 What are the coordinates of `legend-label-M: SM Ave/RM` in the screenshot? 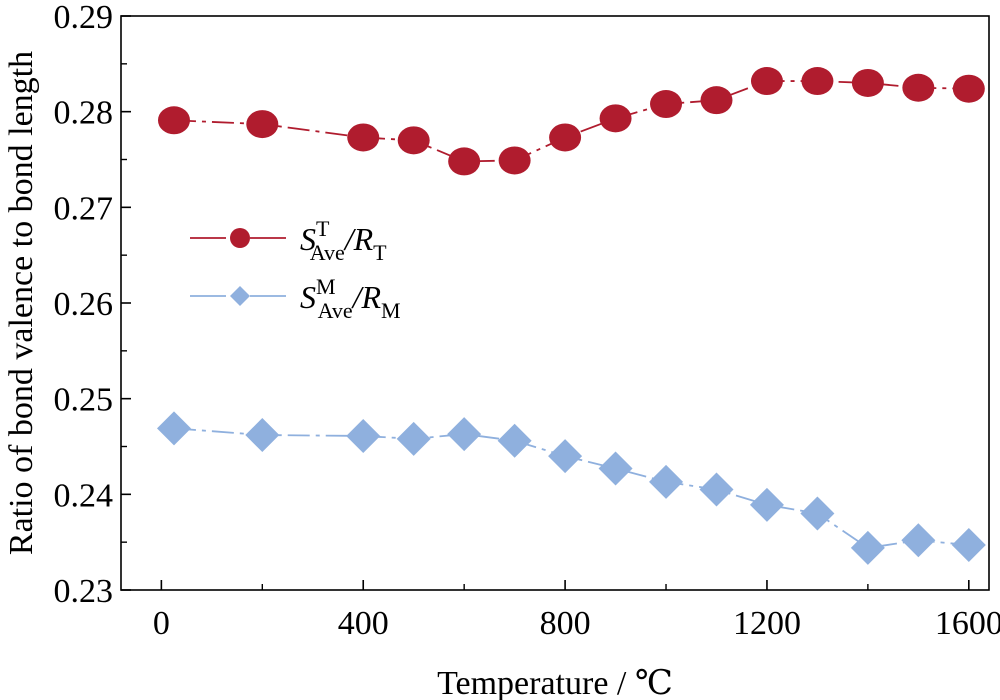 It's located at (350, 298).